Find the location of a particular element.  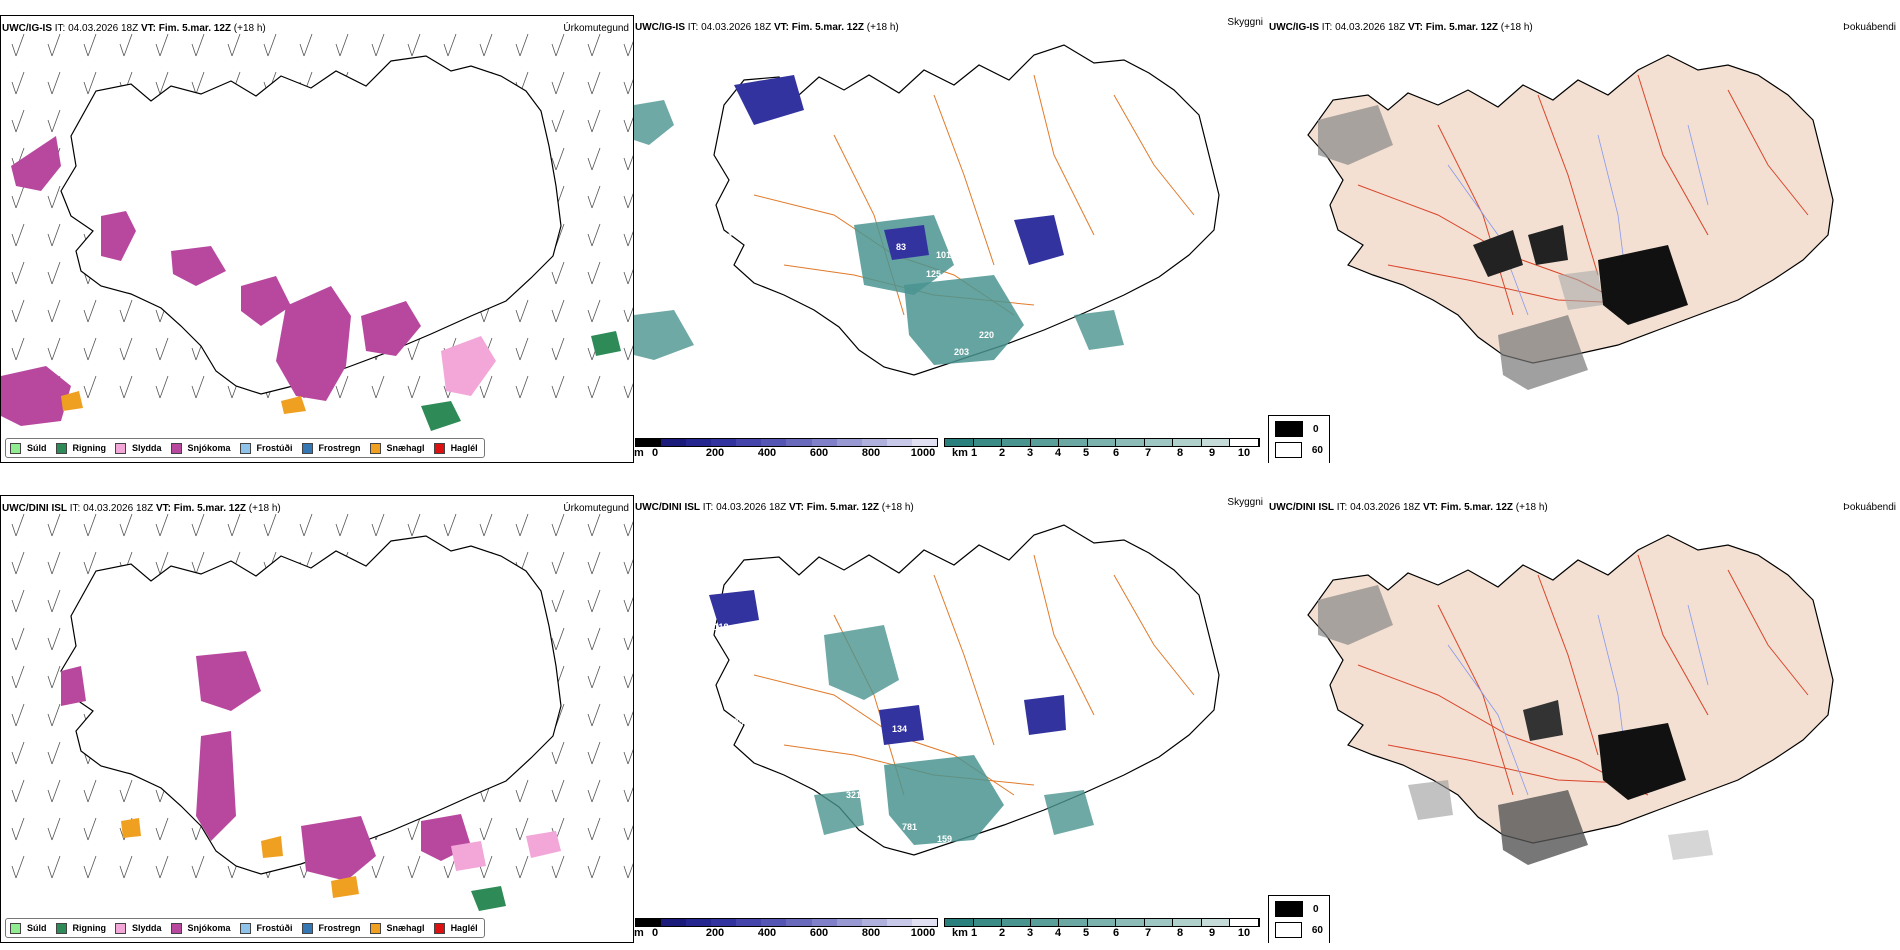

ceiling-label: 421 is located at coordinates (1088, 370).